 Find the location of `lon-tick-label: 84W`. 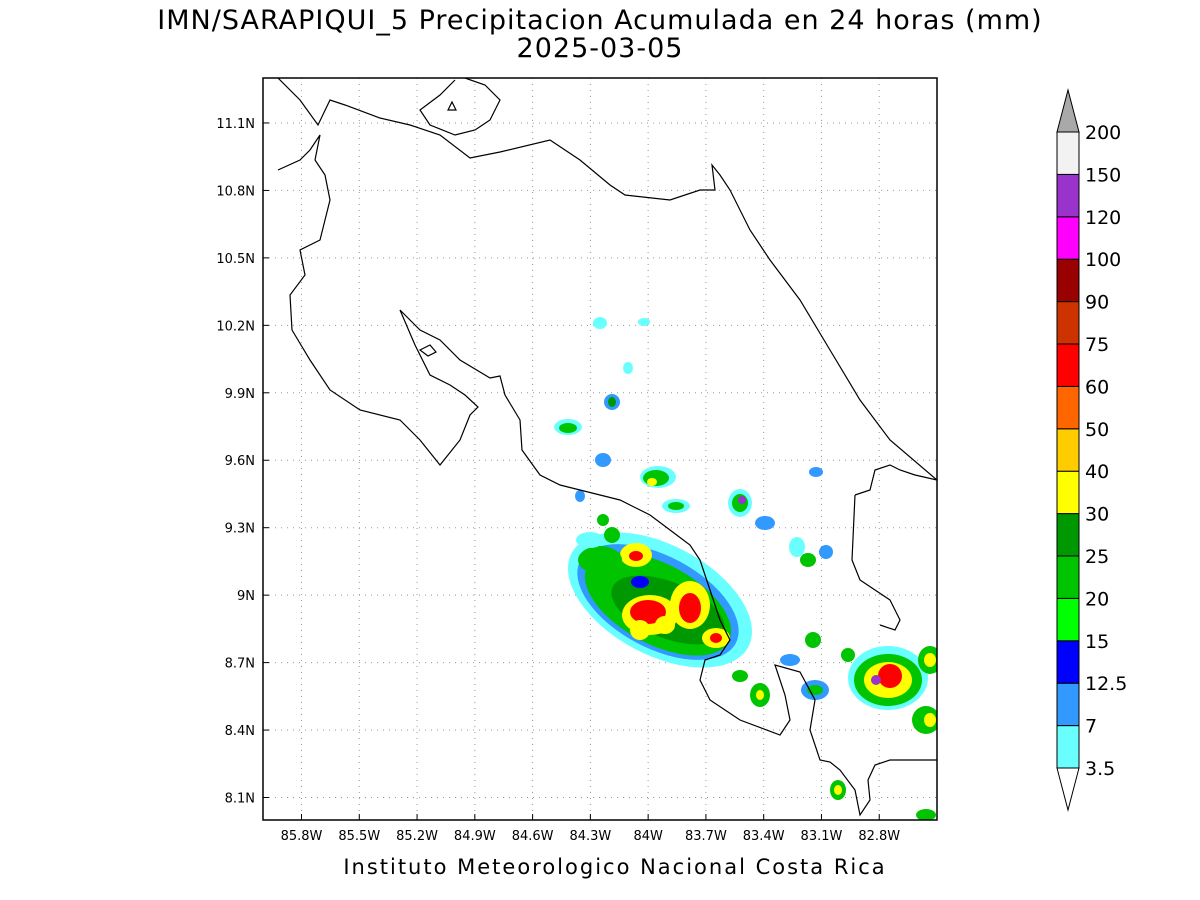

lon-tick-label: 84W is located at coordinates (648, 836).